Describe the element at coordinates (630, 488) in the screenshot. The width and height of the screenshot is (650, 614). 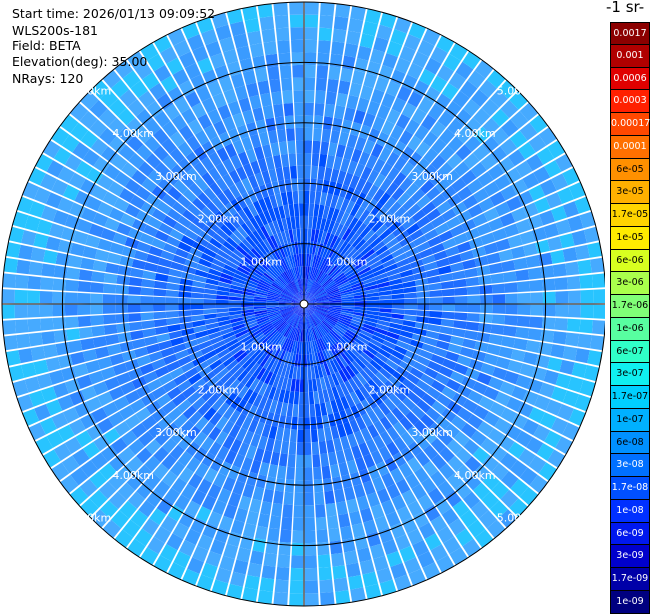
I see `colorbar-cell: 1.7e-08` at that location.